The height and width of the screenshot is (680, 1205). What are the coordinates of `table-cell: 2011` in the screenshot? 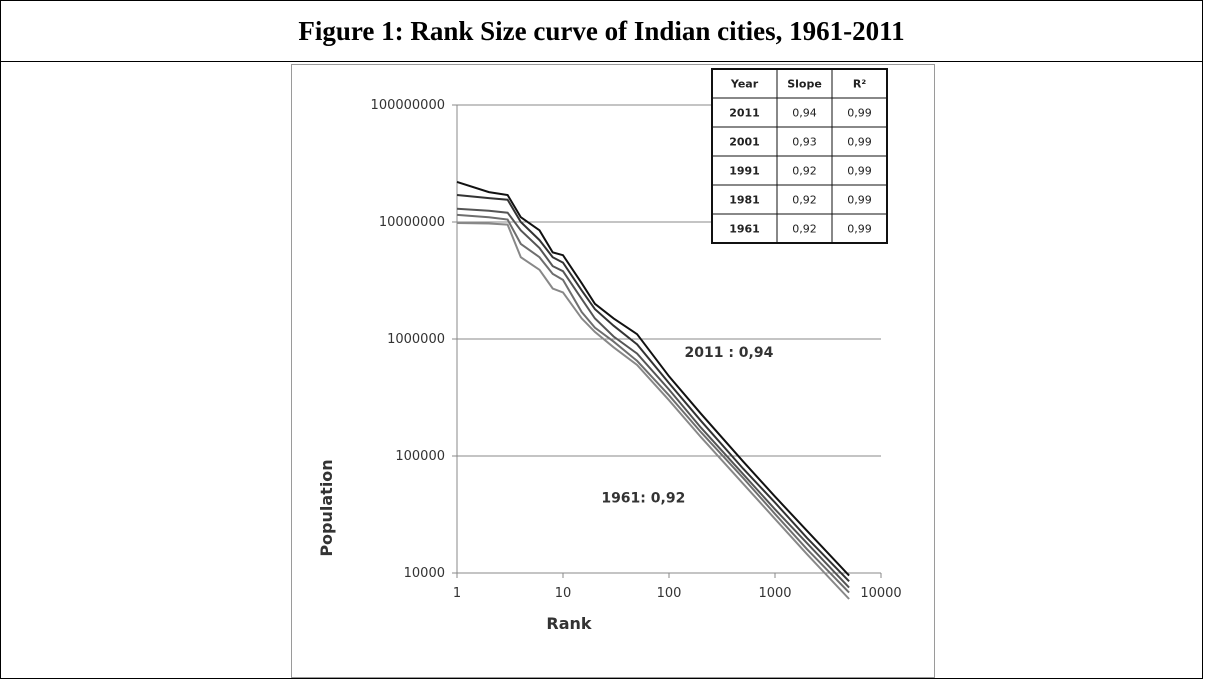 It's located at (744, 113).